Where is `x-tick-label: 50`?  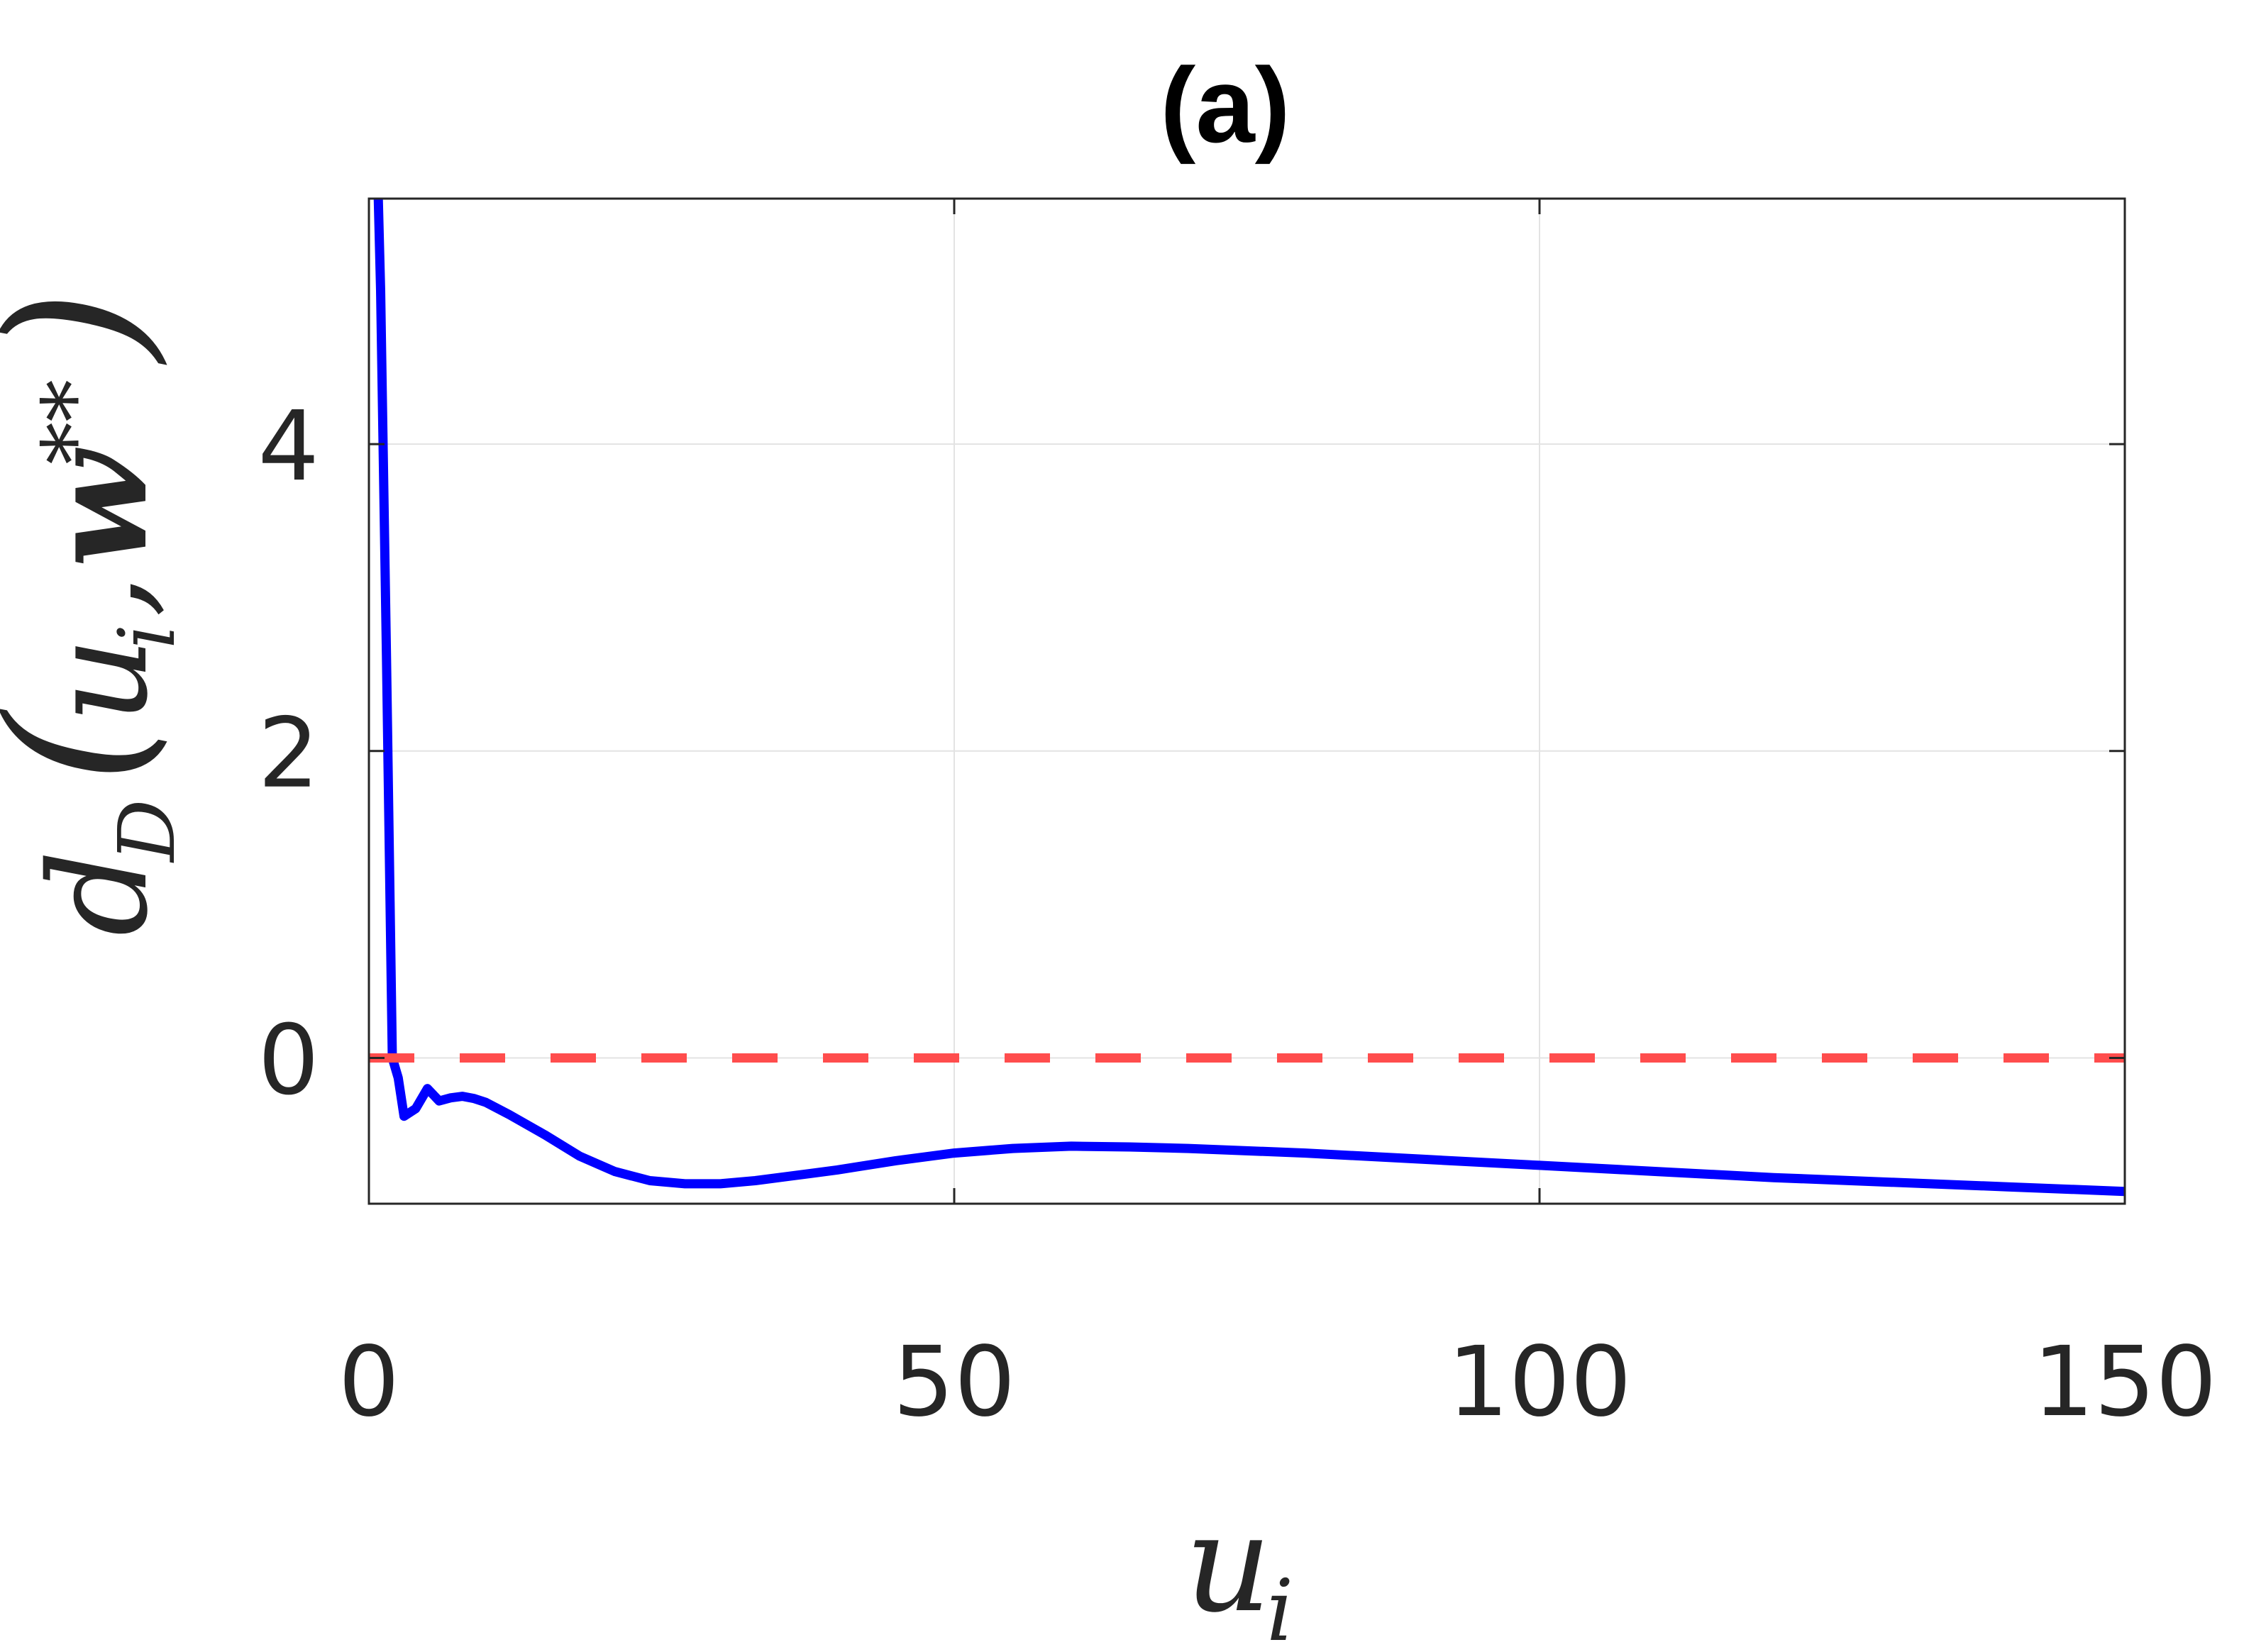
x-tick-label: 50 is located at coordinates (954, 1382).